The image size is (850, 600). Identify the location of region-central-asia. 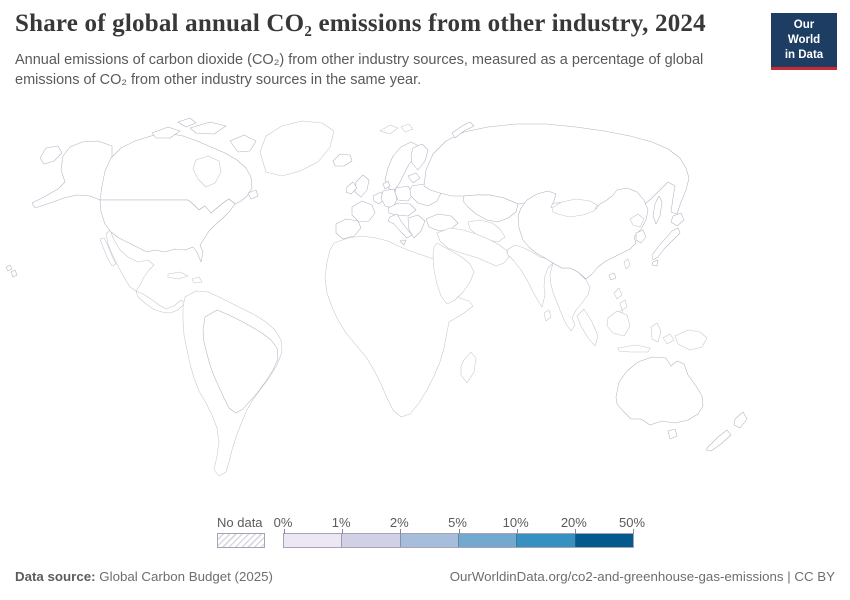
(486, 231).